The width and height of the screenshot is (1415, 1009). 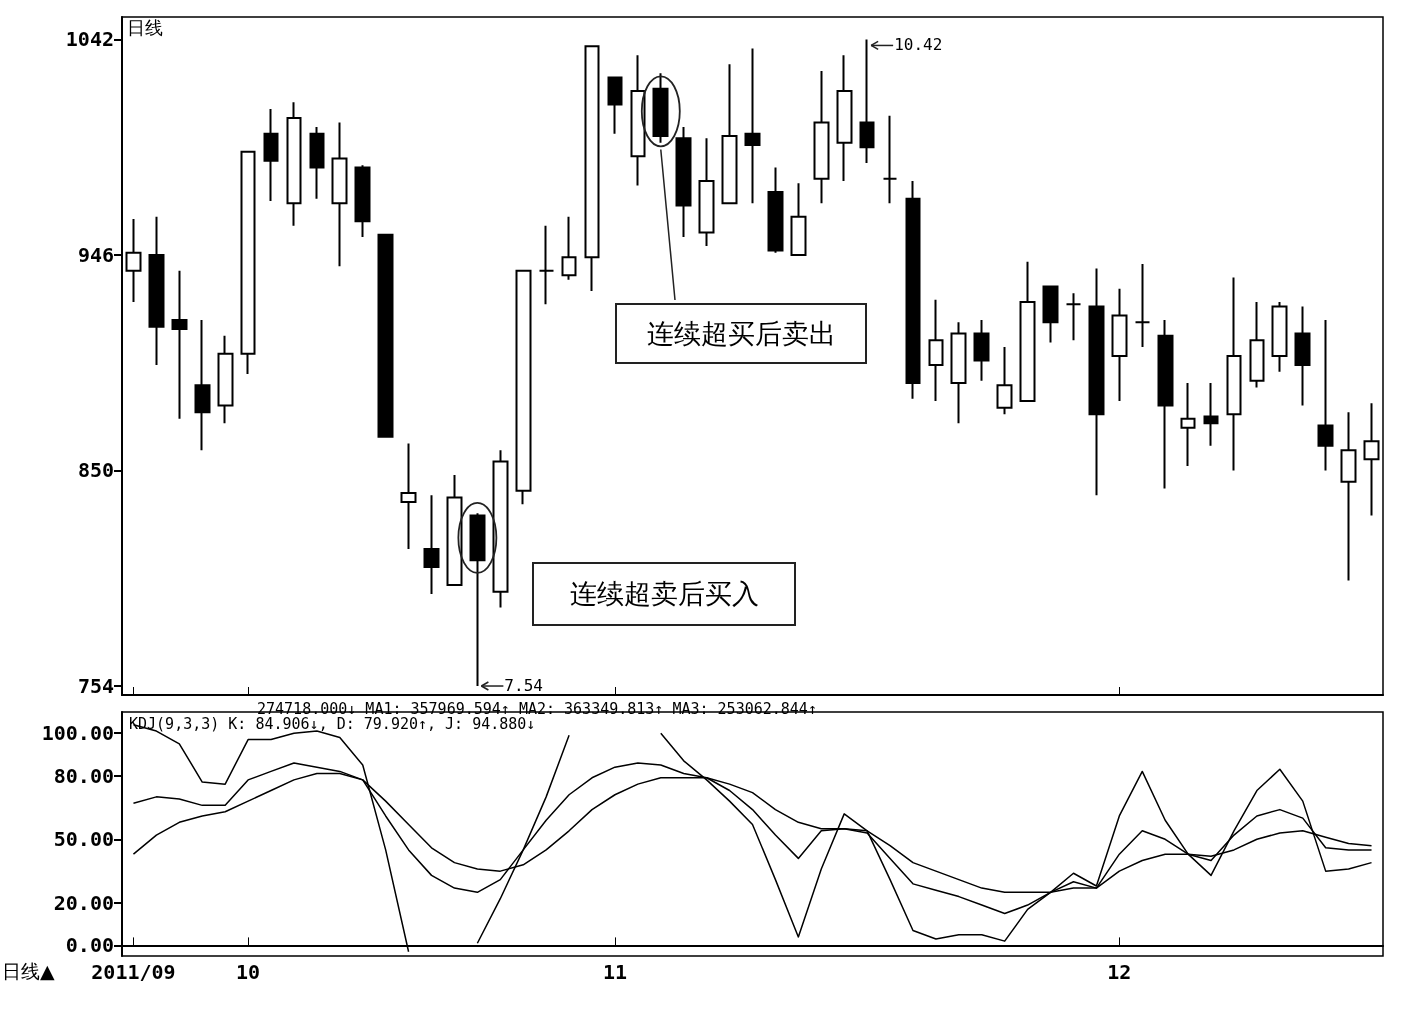 I want to click on y-tick-label: 1042, so click(x=89, y=39).